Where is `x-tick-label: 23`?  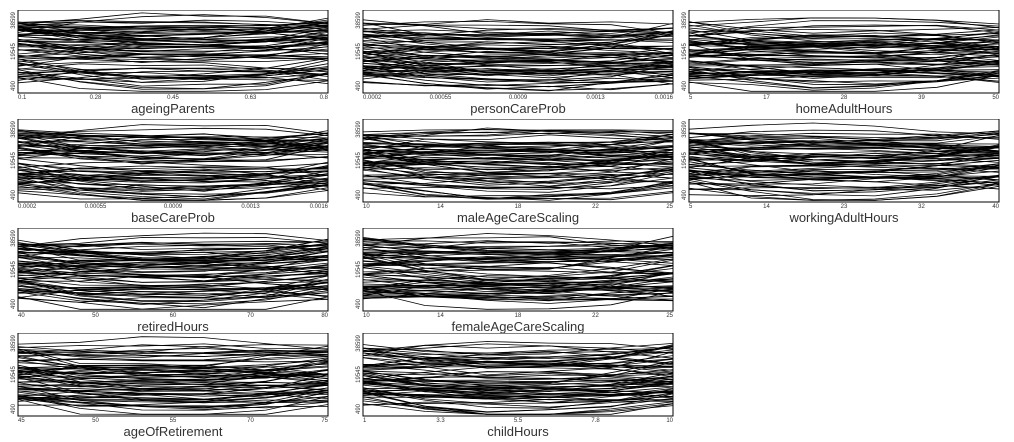 x-tick-label: 23 is located at coordinates (844, 207).